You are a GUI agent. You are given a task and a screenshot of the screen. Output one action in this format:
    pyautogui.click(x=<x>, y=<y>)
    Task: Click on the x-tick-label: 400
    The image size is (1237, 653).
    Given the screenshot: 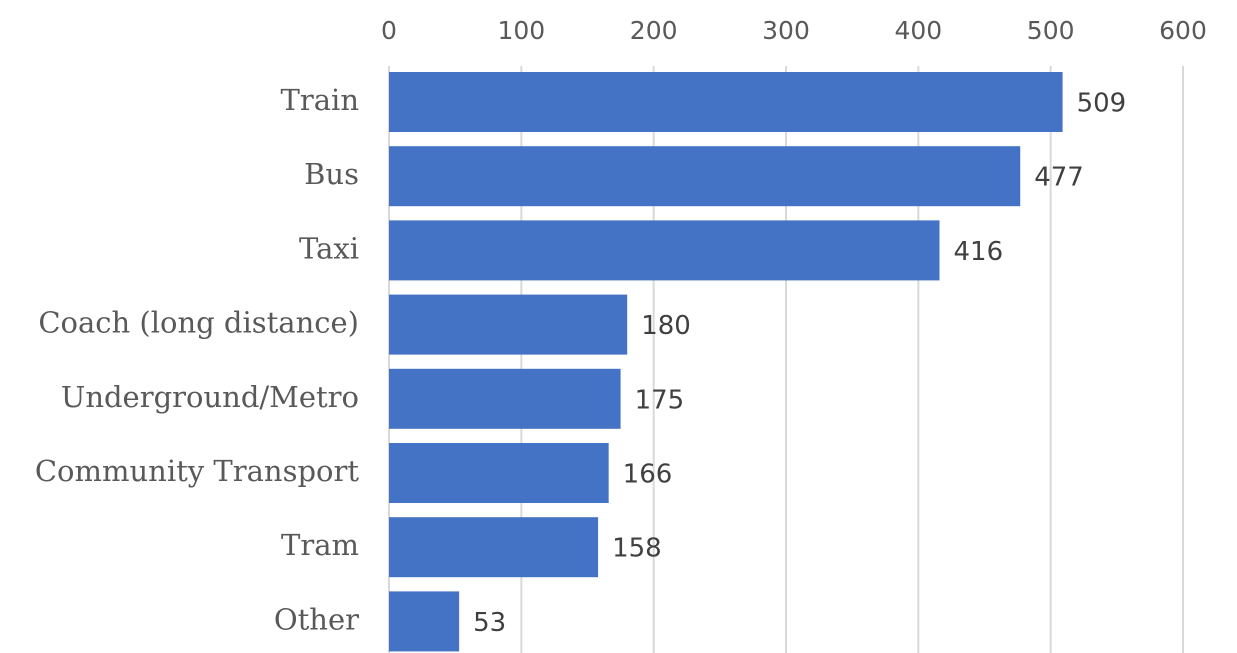 What is the action you would take?
    pyautogui.click(x=918, y=30)
    